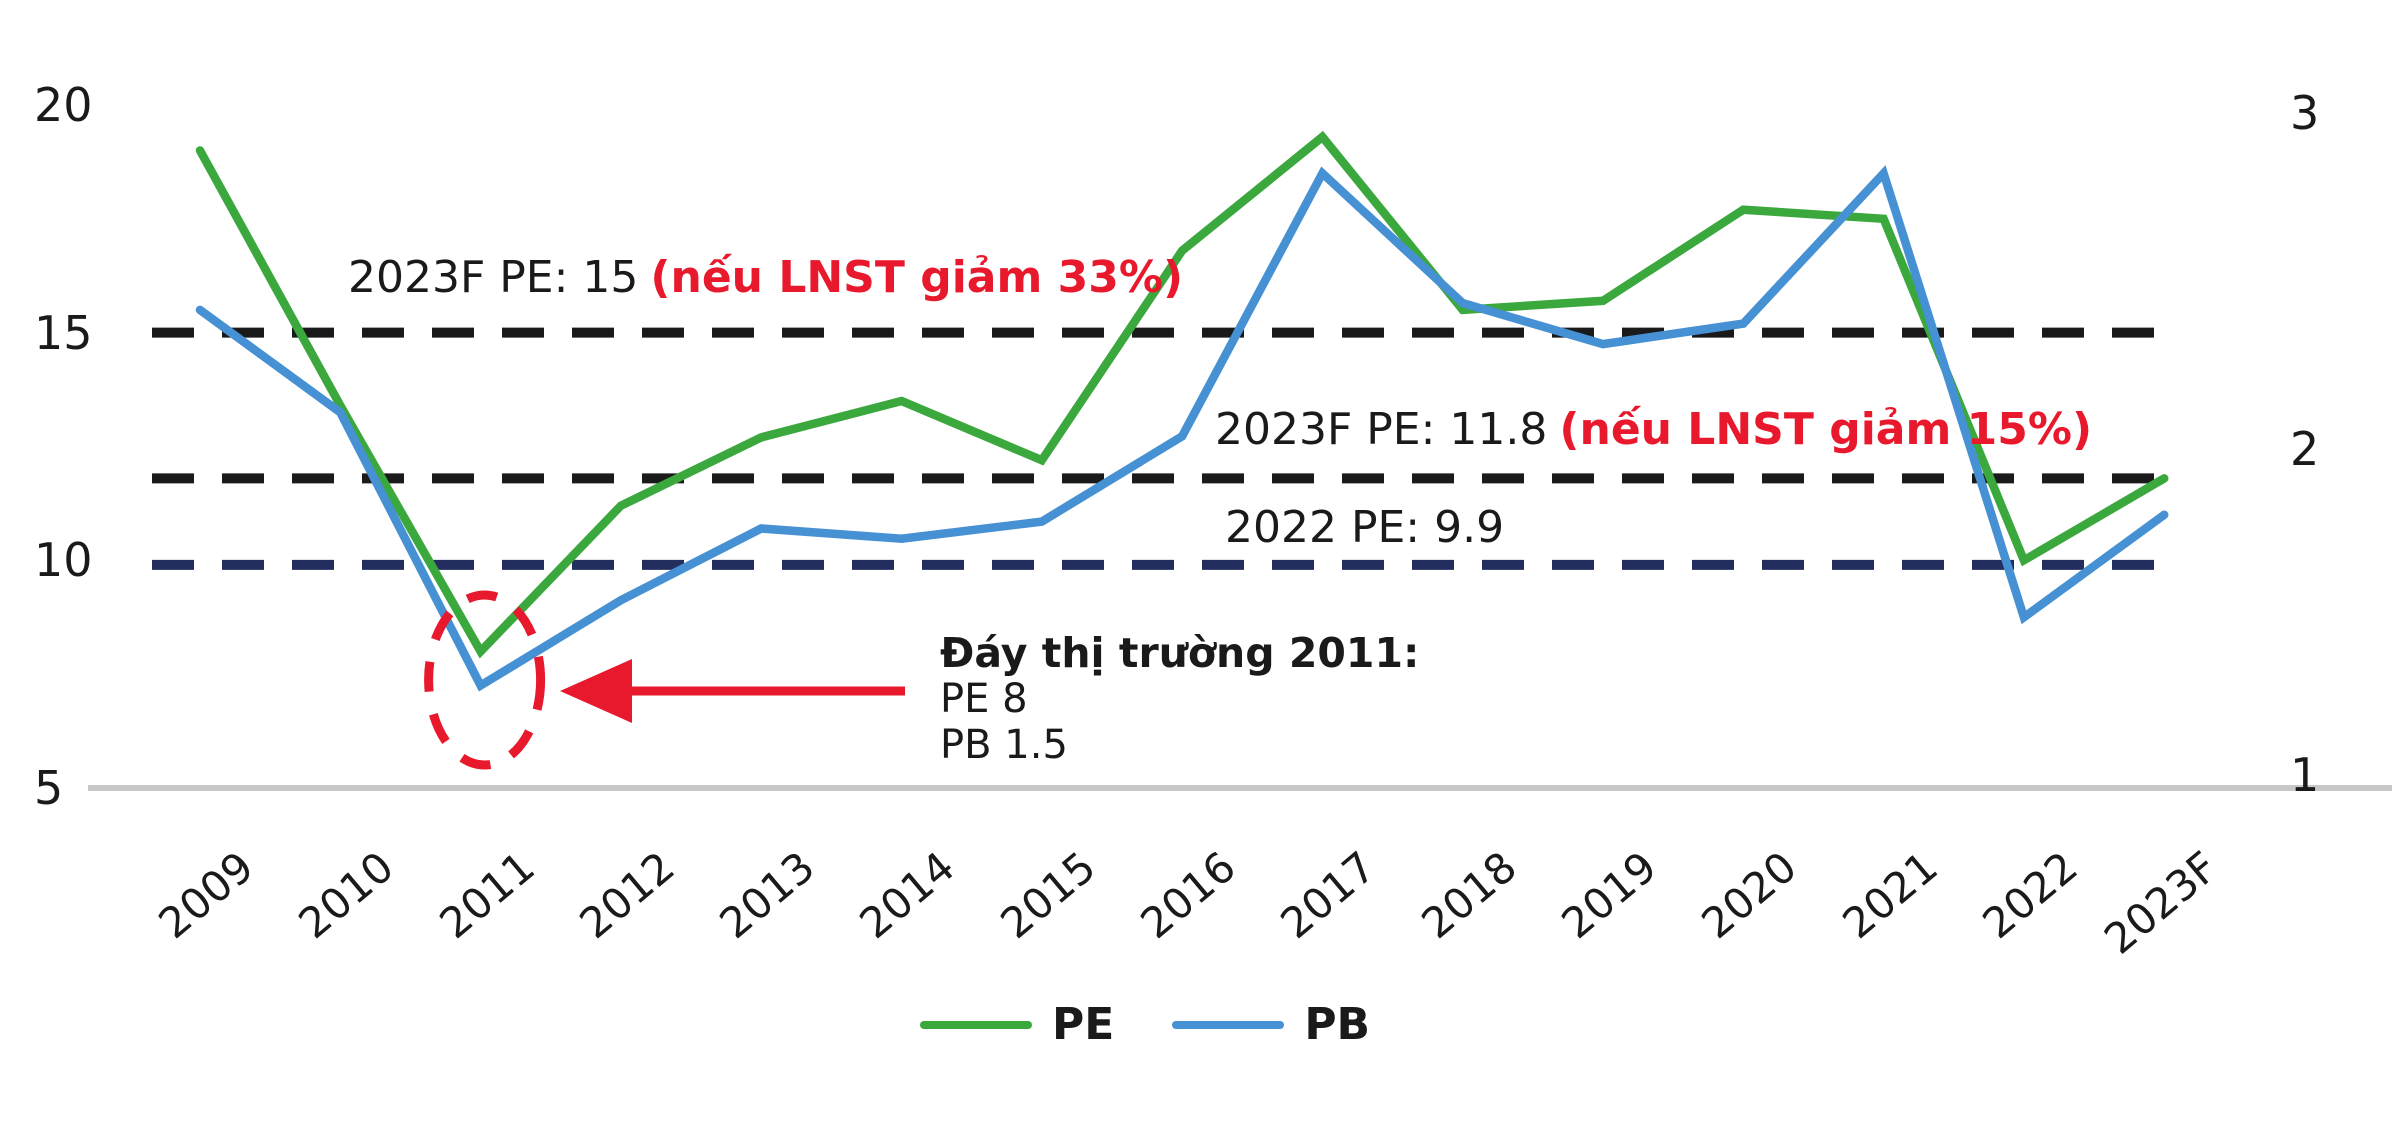  What do you see at coordinates (49, 788) in the screenshot?
I see `y-axis-tick-left-5: 5` at bounding box center [49, 788].